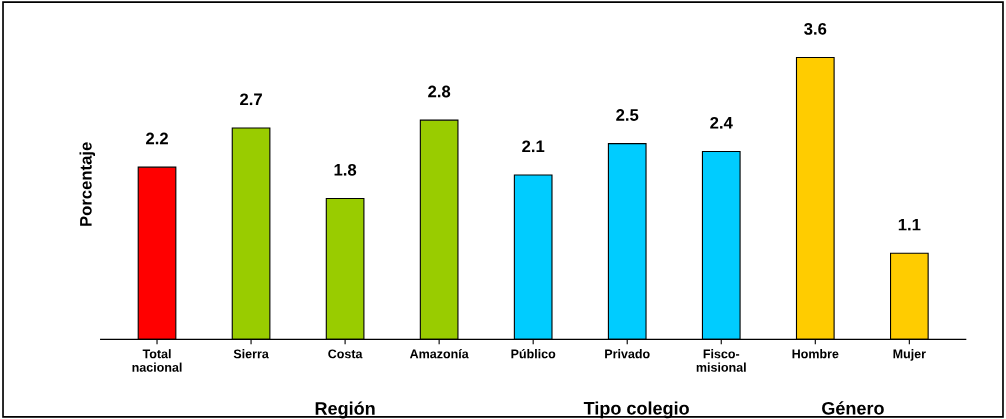 The height and width of the screenshot is (419, 1006). Describe the element at coordinates (533, 146) in the screenshot. I see `data-label: 2.1` at that location.